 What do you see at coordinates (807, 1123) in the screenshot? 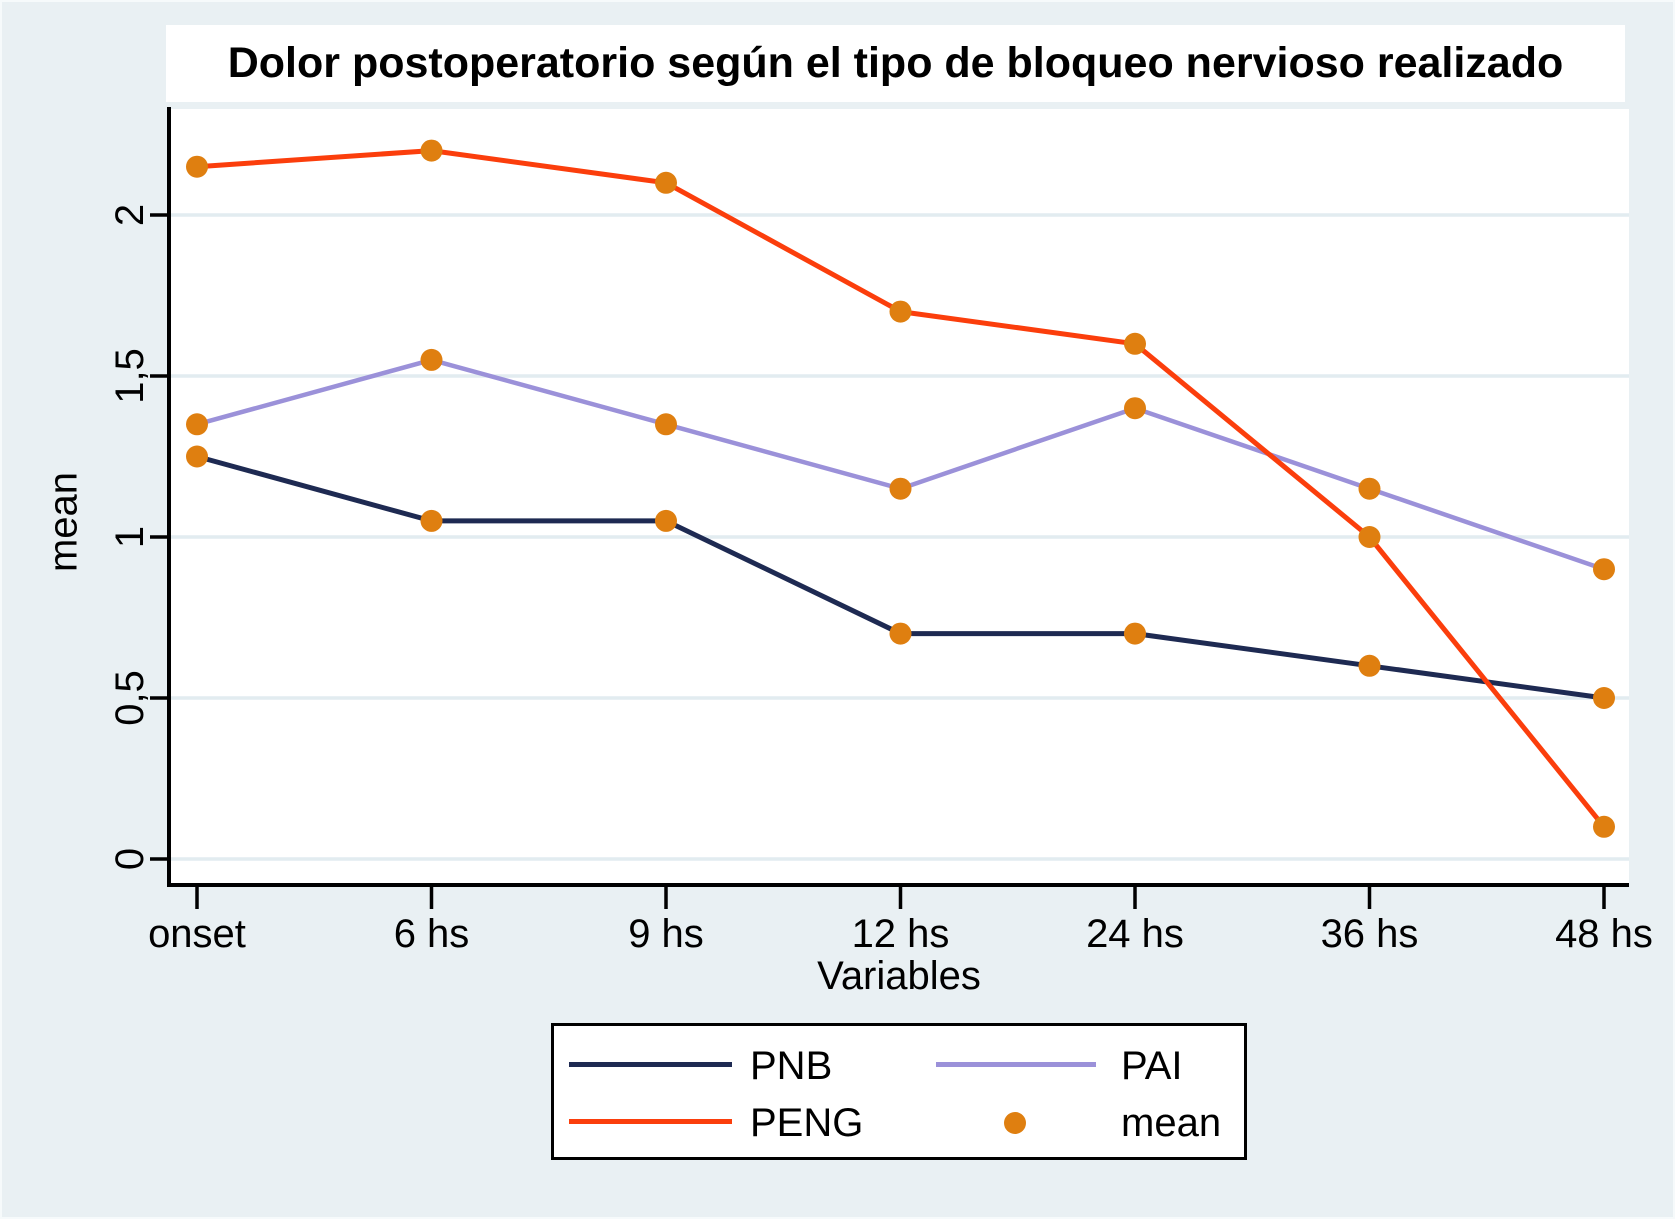
I see `legend-label-peng: PENG` at bounding box center [807, 1123].